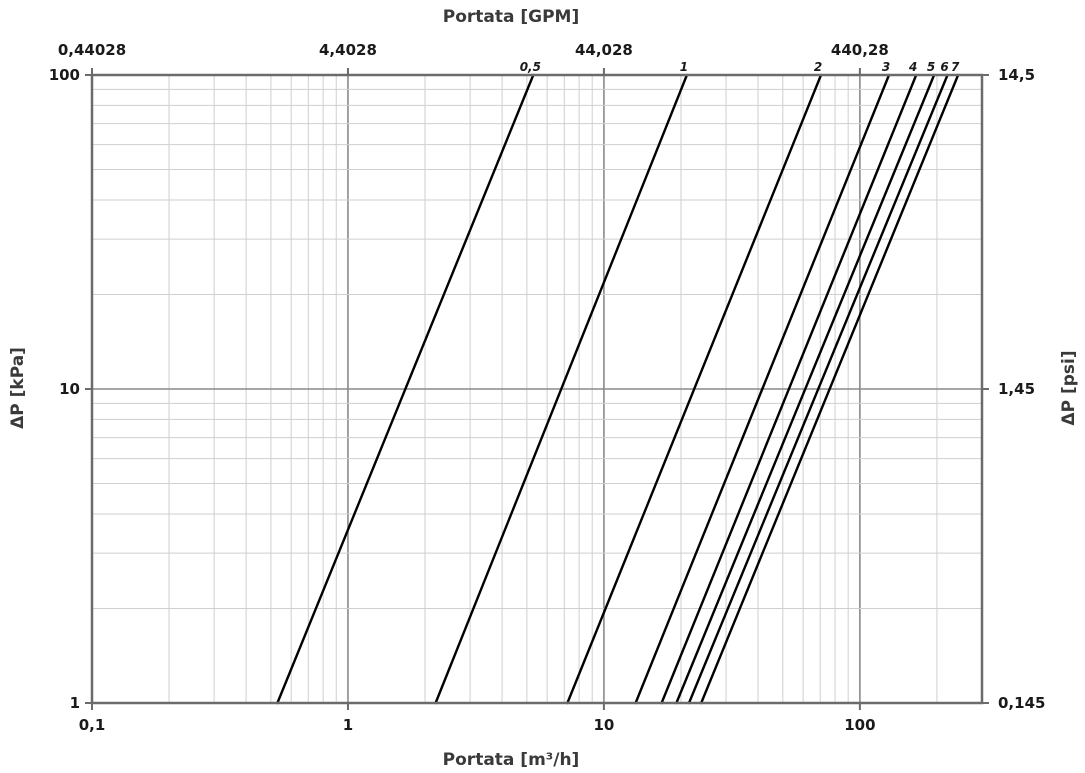 This screenshot has width=1085, height=773. I want to click on series-label: 3, so click(886, 67).